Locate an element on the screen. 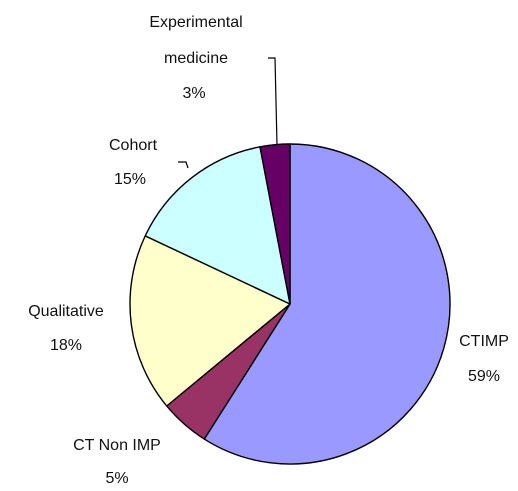 The image size is (518, 491). label-qualitative-percent: 18% is located at coordinates (66, 345).